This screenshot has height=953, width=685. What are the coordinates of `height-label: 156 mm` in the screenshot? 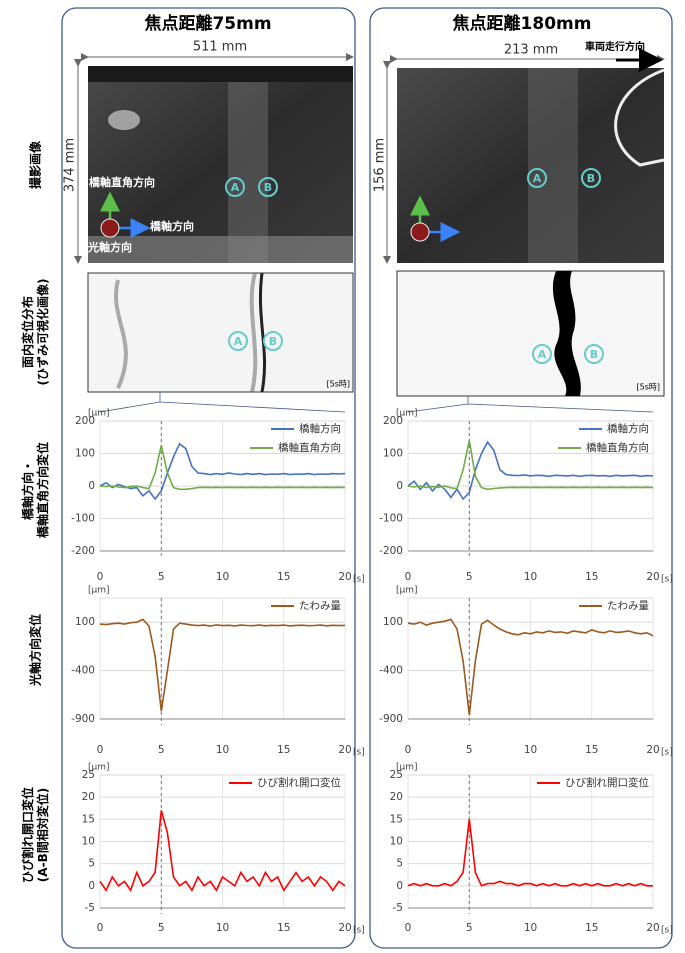 It's located at (380, 165).